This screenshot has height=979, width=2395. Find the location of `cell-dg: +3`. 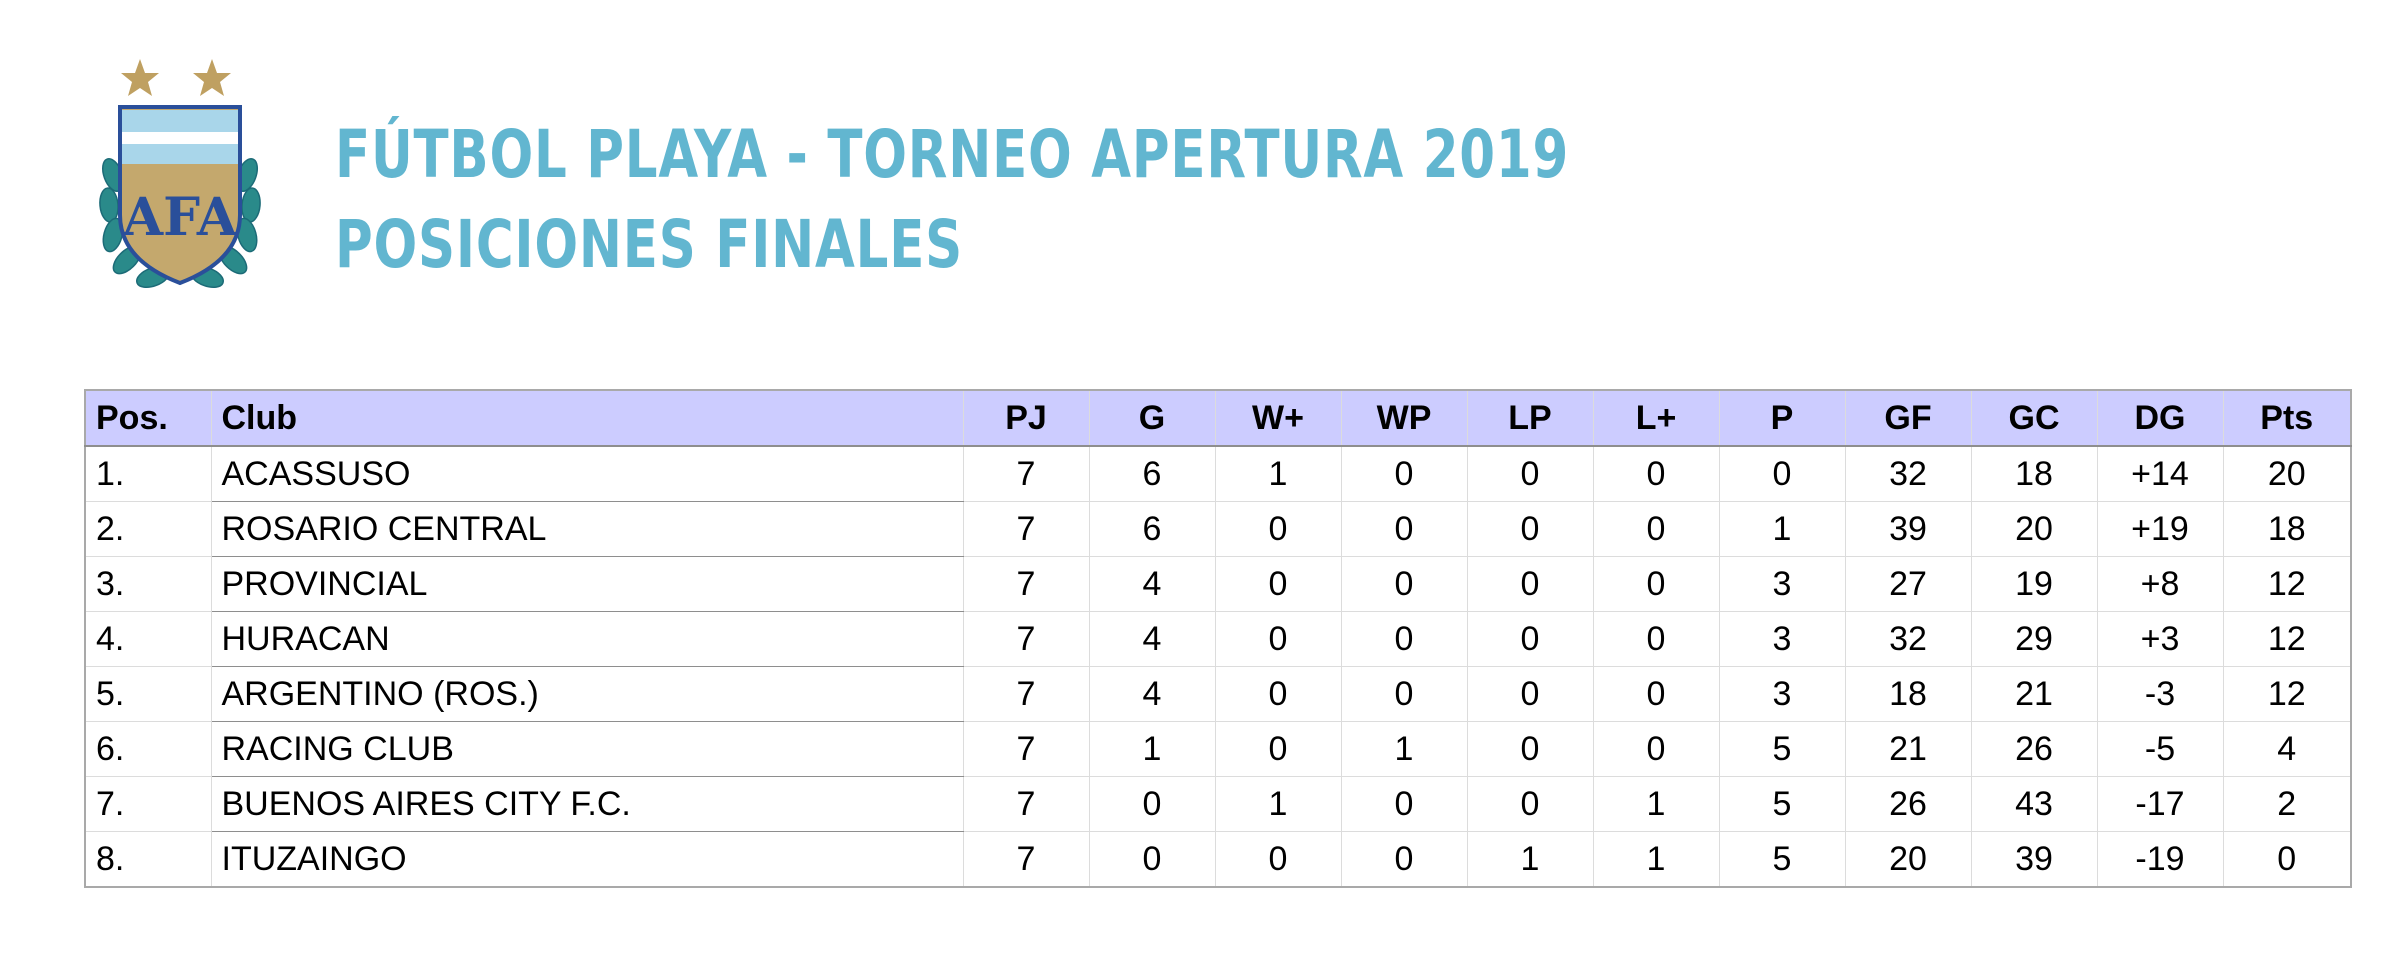

cell-dg: +3 is located at coordinates (2160, 639).